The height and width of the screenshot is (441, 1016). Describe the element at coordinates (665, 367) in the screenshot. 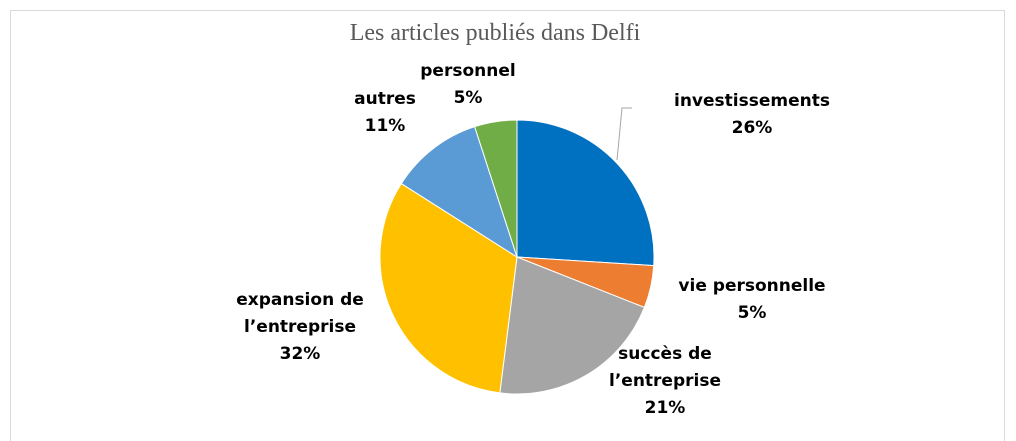

I see `category-label: succès de l’entreprise` at that location.